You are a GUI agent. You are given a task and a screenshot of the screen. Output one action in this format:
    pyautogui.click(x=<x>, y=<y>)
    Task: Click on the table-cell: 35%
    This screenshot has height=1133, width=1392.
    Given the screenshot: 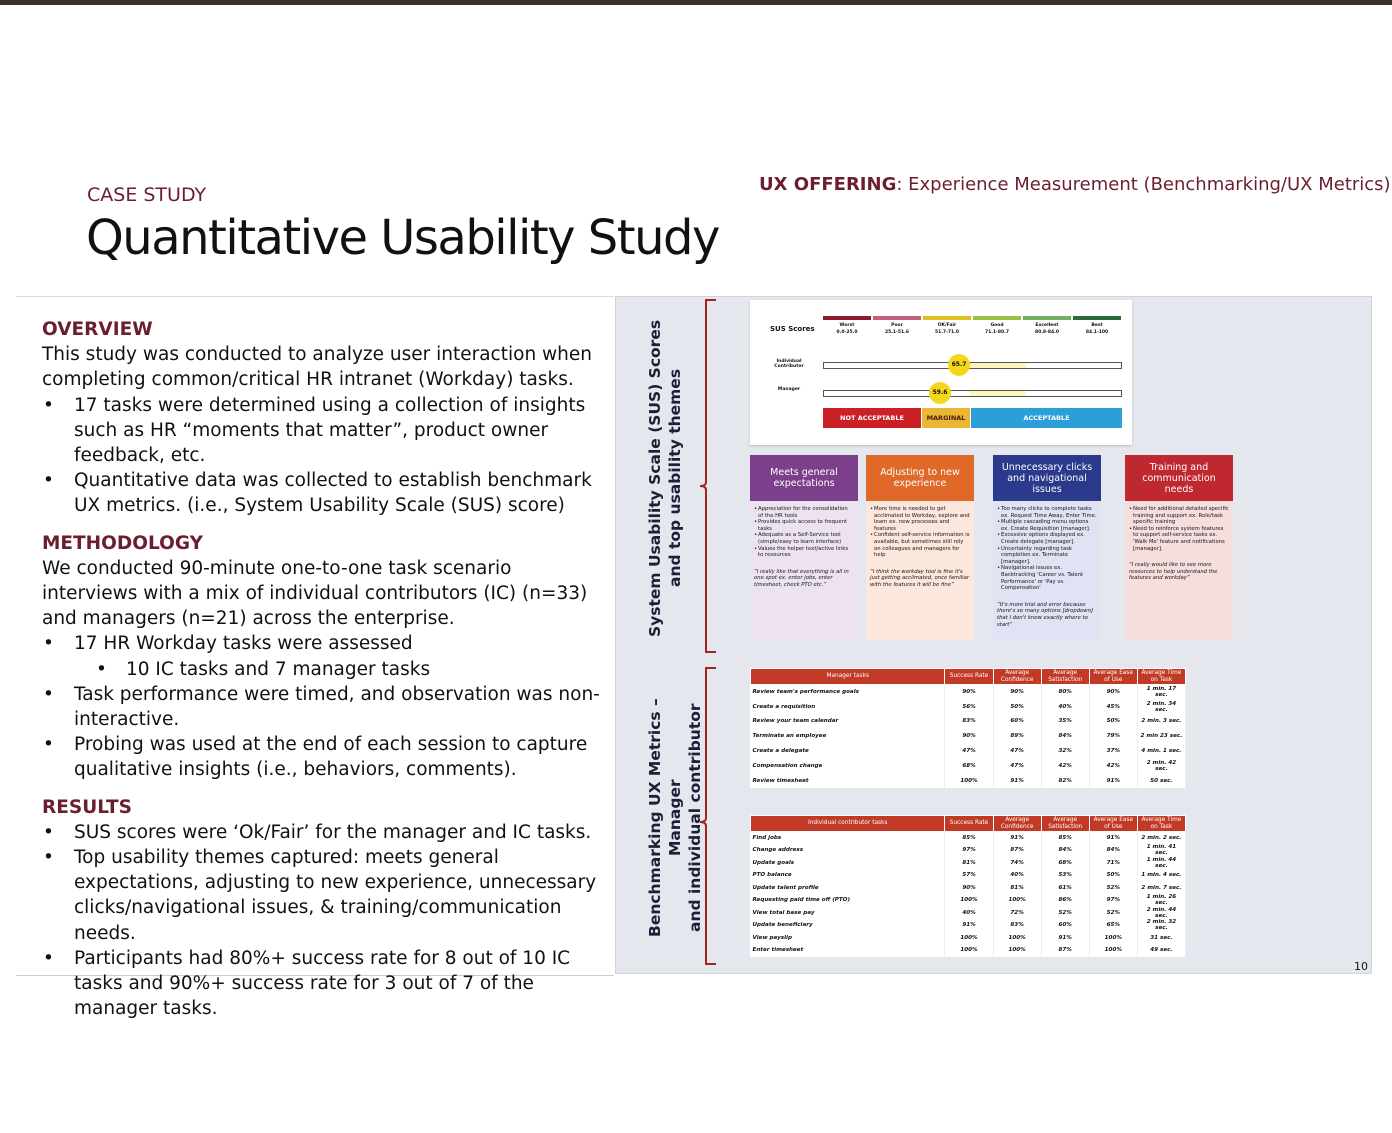 What is the action you would take?
    pyautogui.click(x=1065, y=721)
    